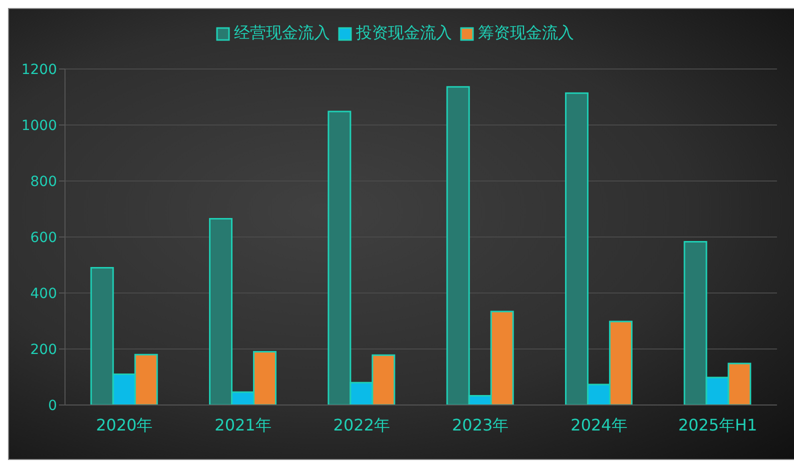  Describe the element at coordinates (124, 424) in the screenshot. I see `x-tick-label: 2020年` at that location.